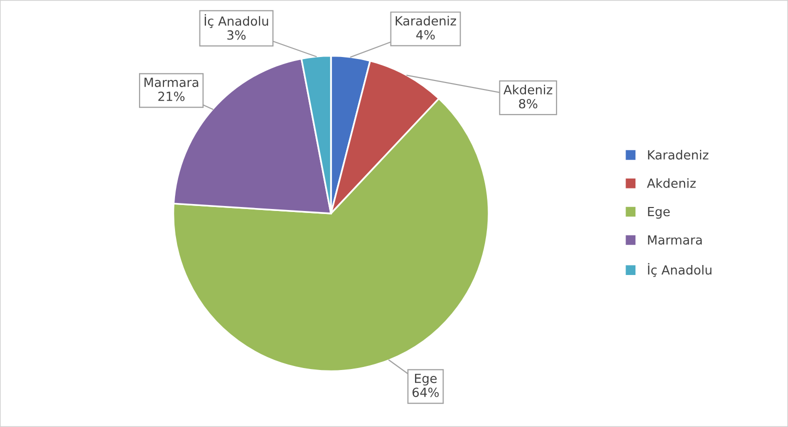 The image size is (788, 427). What do you see at coordinates (426, 21) in the screenshot?
I see `slice-label: Karadeniz` at bounding box center [426, 21].